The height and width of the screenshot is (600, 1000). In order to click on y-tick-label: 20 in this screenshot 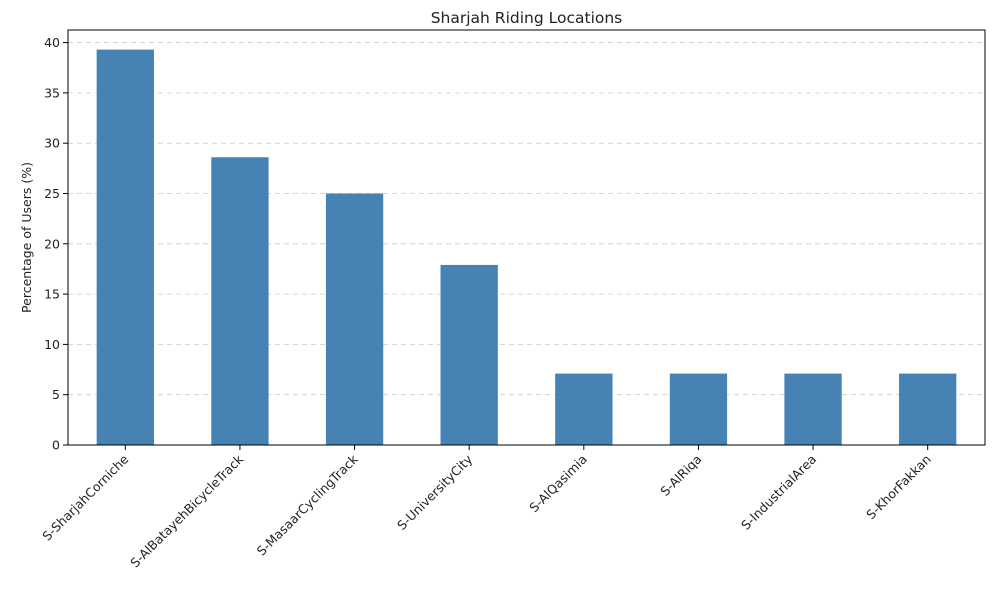, I will do `click(52, 243)`.